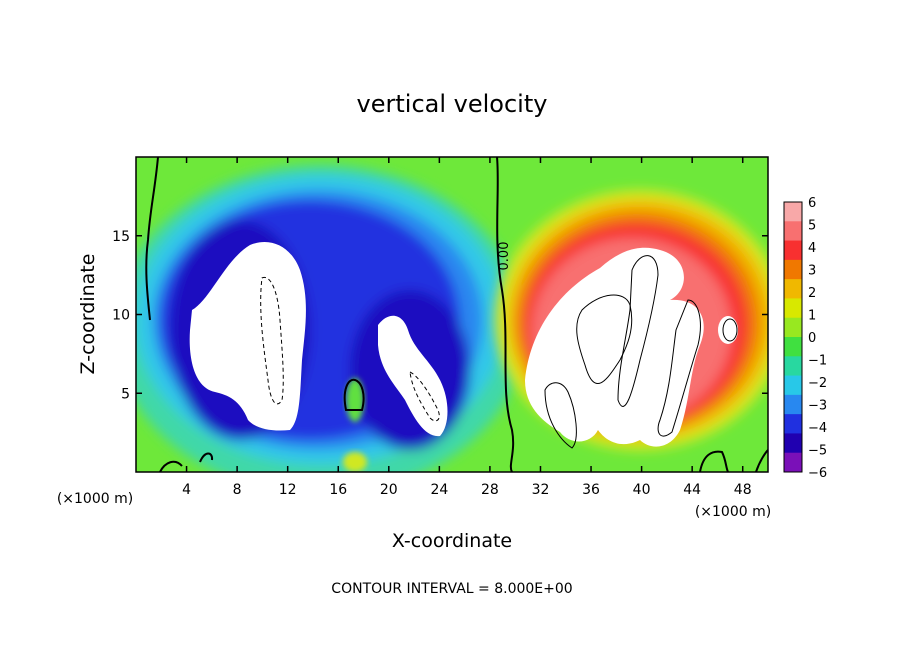  What do you see at coordinates (95, 499) in the screenshot?
I see `x-unit-label-left: (×1000 m)` at bounding box center [95, 499].